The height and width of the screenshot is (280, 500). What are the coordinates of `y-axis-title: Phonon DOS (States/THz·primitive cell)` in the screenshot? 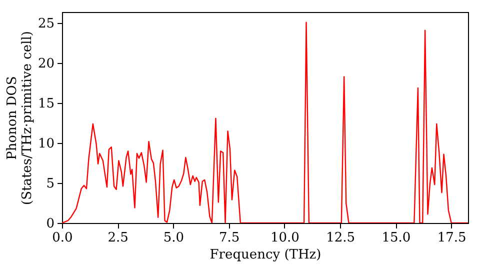 It's located at (19, 118).